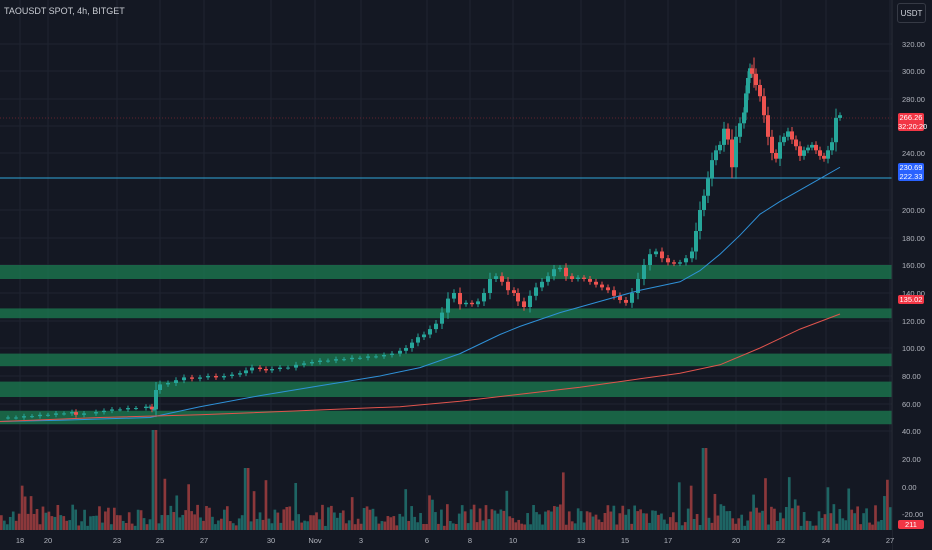  I want to click on price-tick-label: 240.00, so click(913, 153).